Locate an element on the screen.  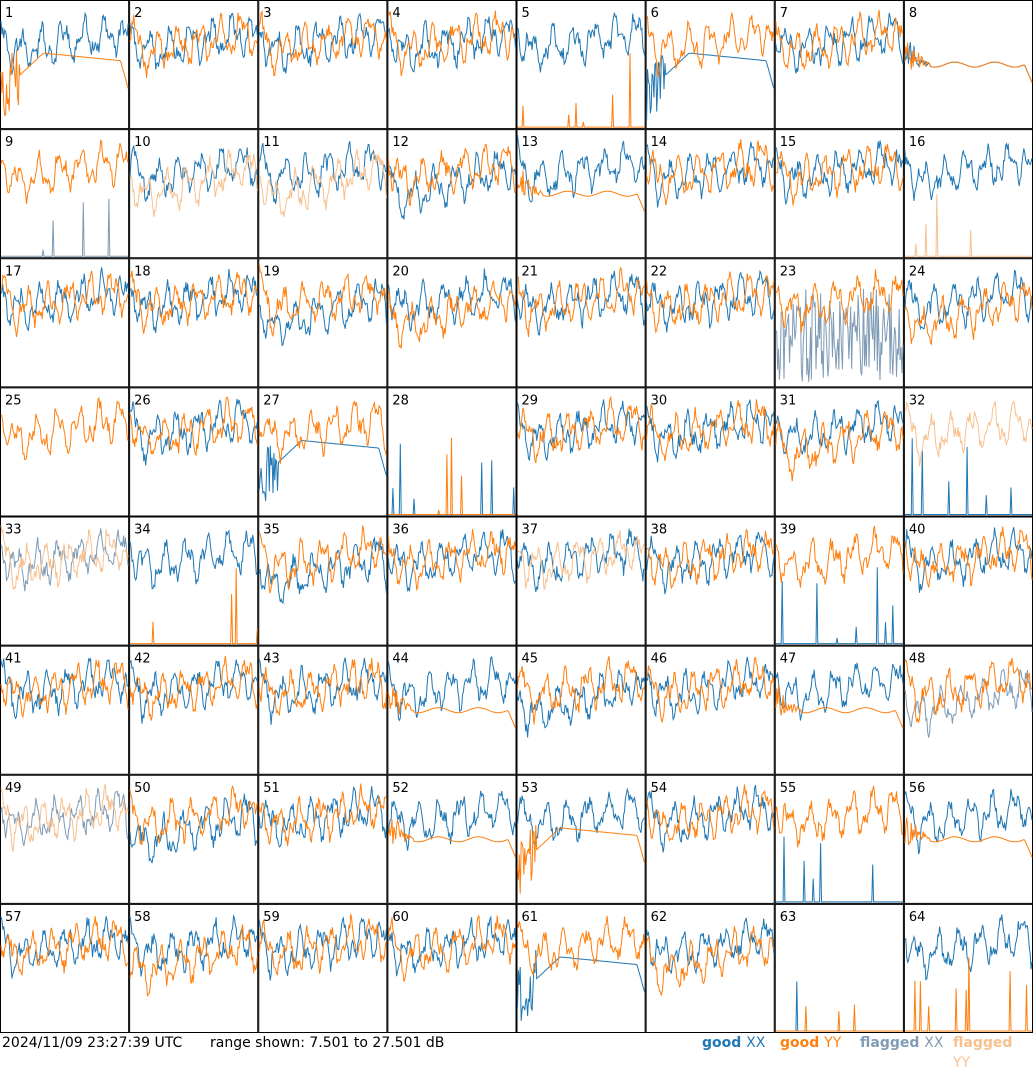
panel-8: 8 is located at coordinates (968, 65).